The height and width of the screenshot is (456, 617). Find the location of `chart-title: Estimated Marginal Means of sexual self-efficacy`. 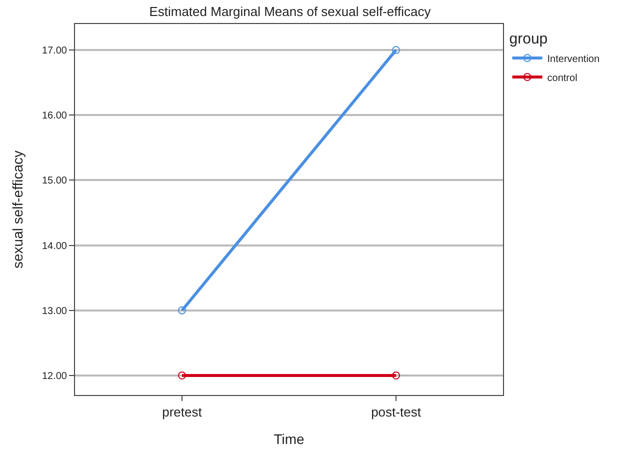

chart-title: Estimated Marginal Means of sexual self-efficacy is located at coordinates (290, 11).